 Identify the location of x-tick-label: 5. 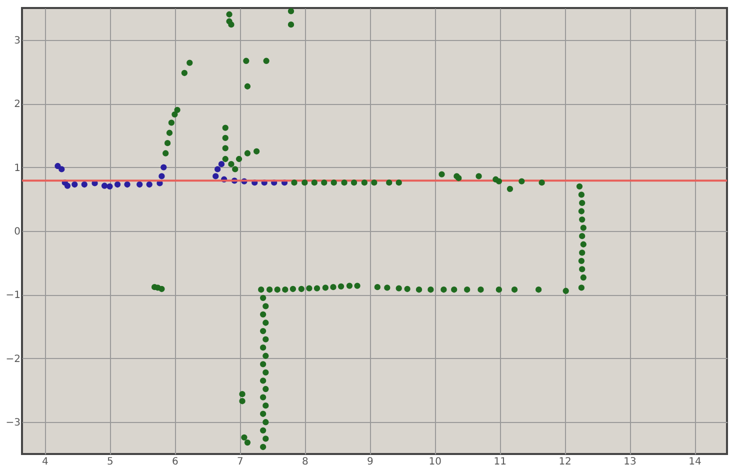
(110, 462).